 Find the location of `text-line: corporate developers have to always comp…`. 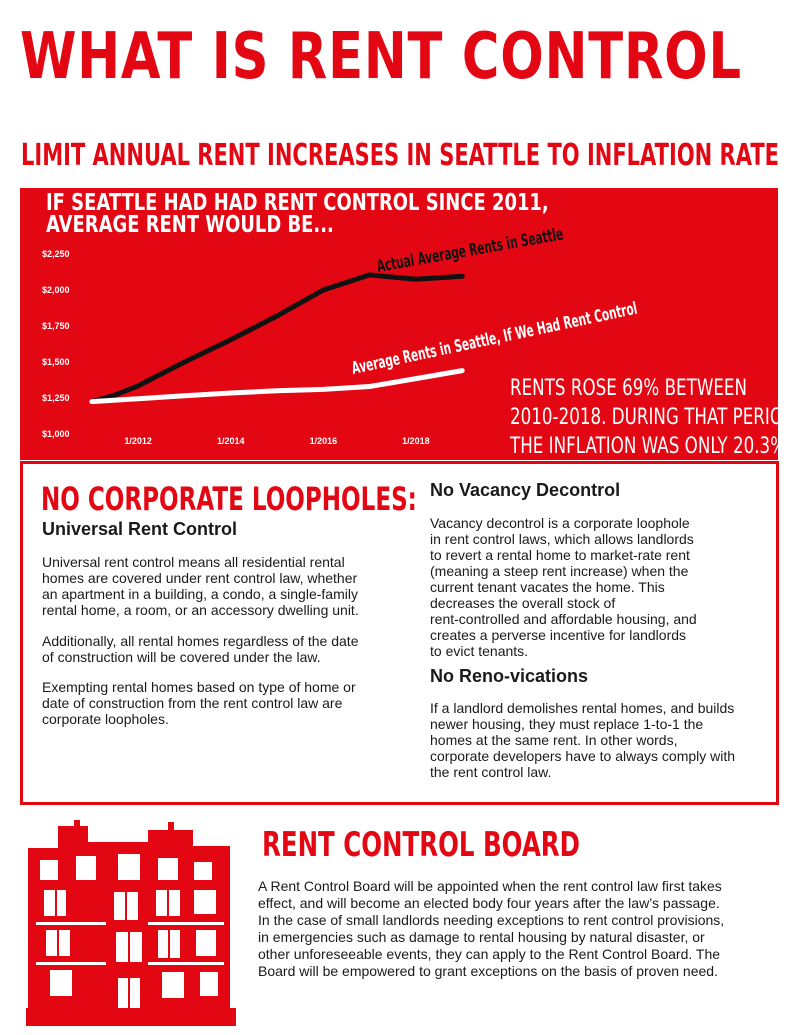

text-line: corporate developers have to always comp… is located at coordinates (583, 756).